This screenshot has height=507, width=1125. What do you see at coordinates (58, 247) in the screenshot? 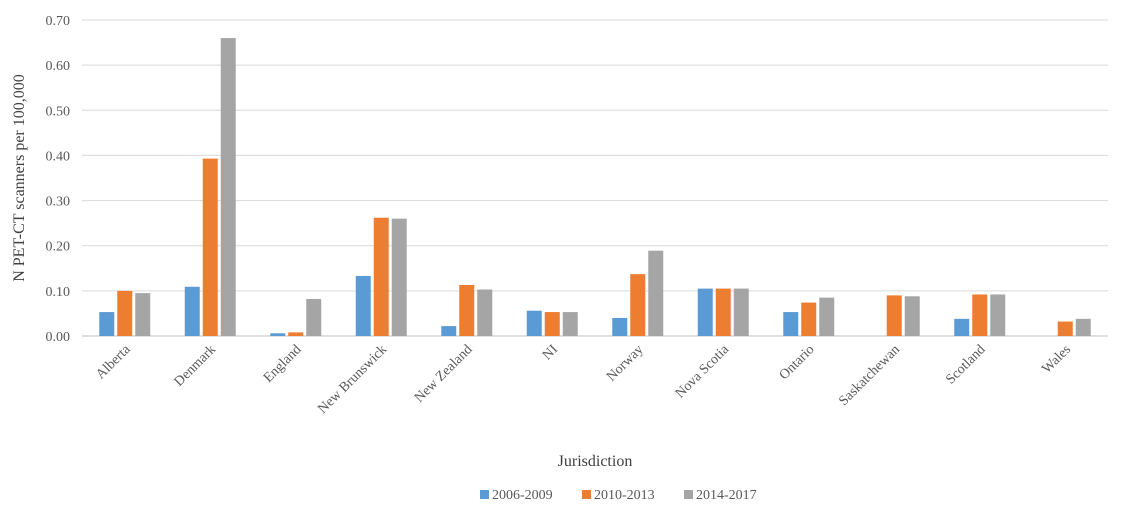
I see `y-tick-label: 0.20` at bounding box center [58, 247].